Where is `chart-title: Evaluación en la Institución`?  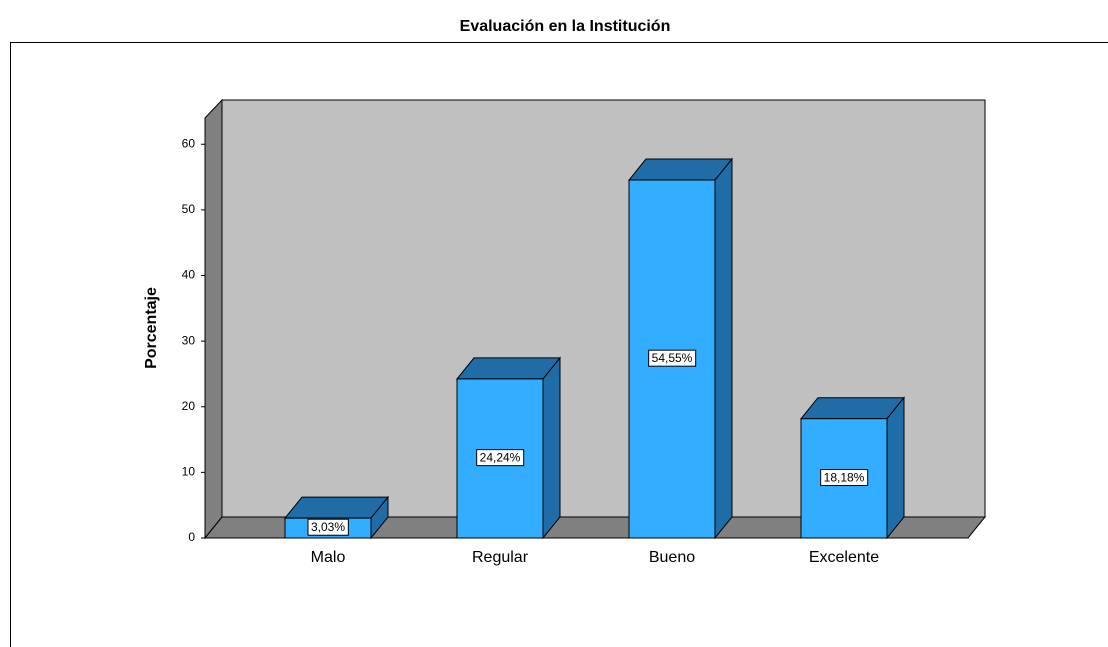 chart-title: Evaluación en la Institución is located at coordinates (565, 26).